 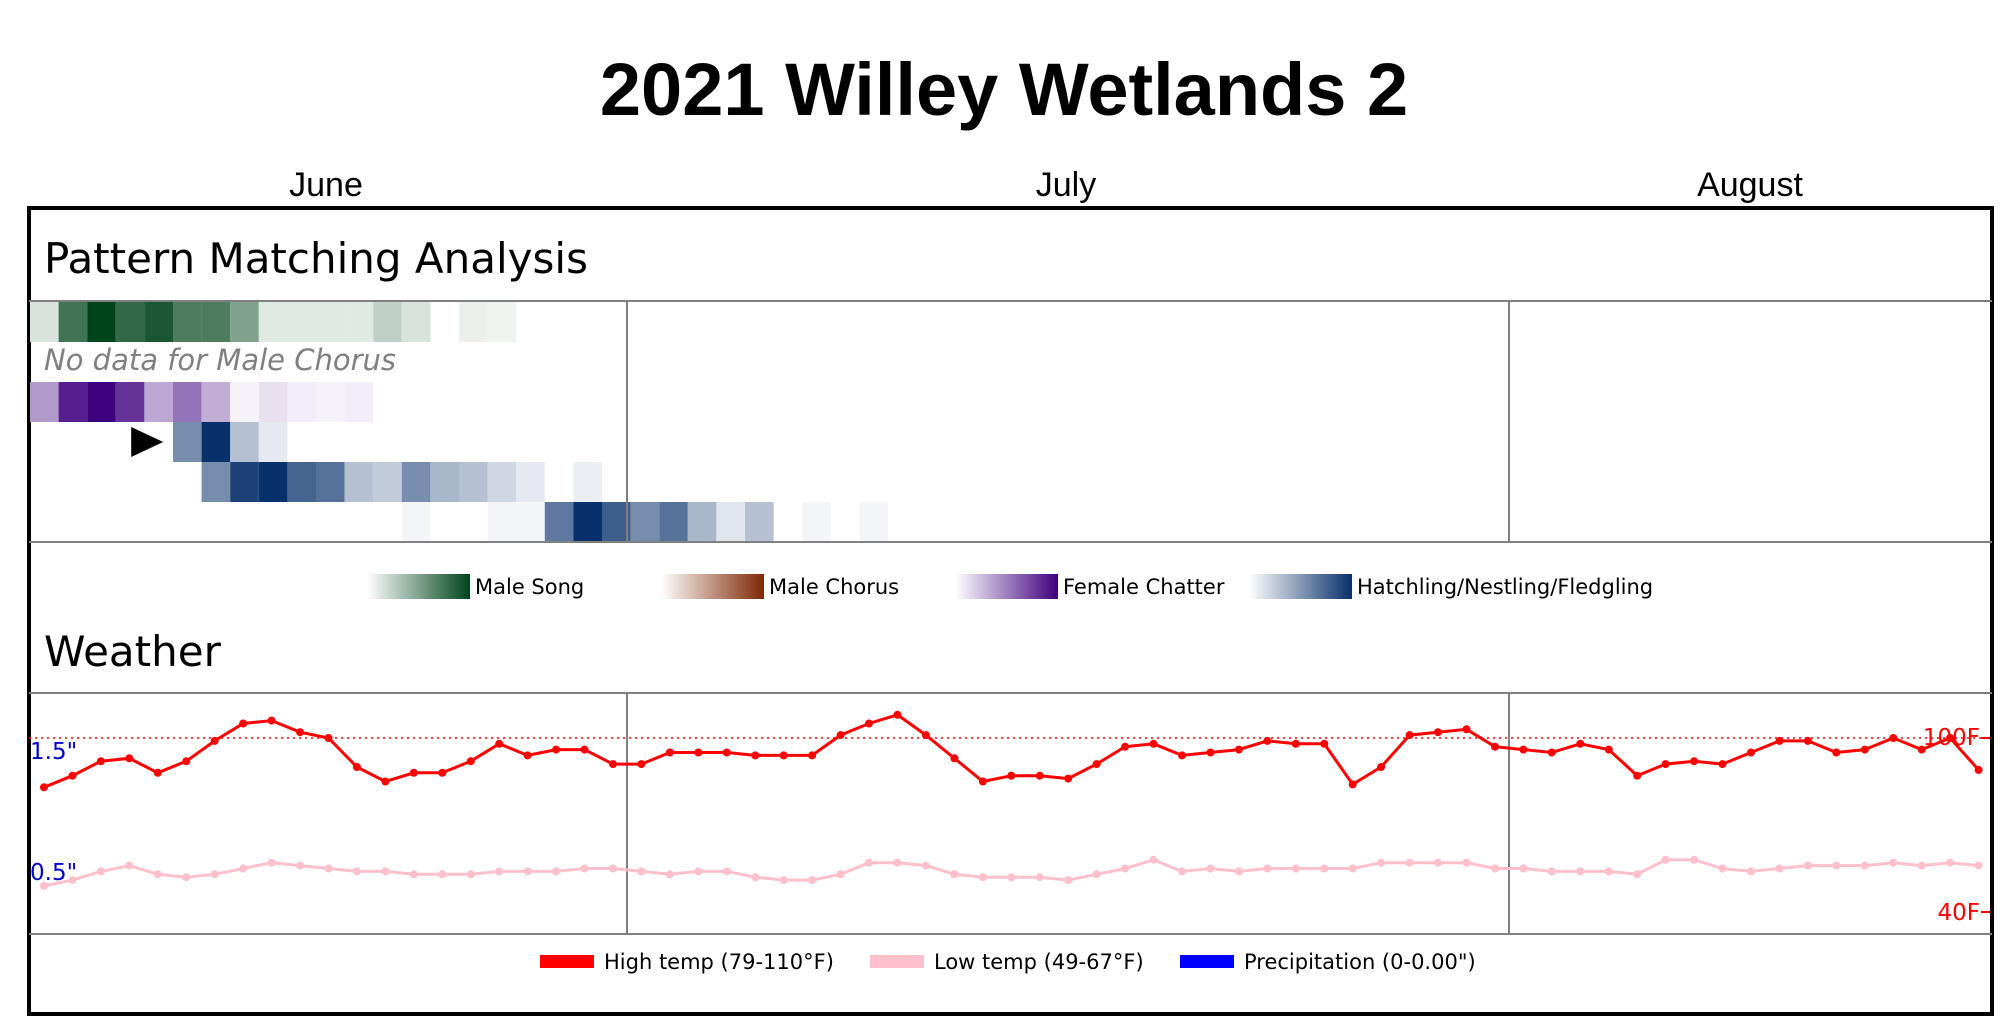 I want to click on low-temp-line, so click(x=1011, y=873).